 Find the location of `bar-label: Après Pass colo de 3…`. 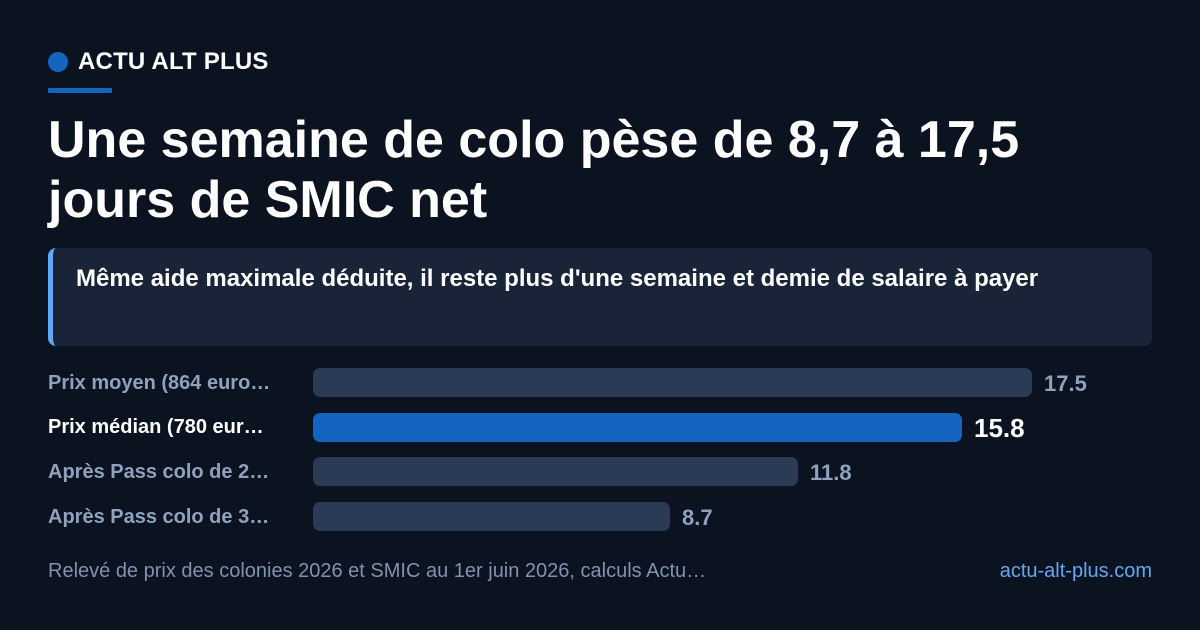

bar-label: Après Pass colo de 3… is located at coordinates (159, 516).